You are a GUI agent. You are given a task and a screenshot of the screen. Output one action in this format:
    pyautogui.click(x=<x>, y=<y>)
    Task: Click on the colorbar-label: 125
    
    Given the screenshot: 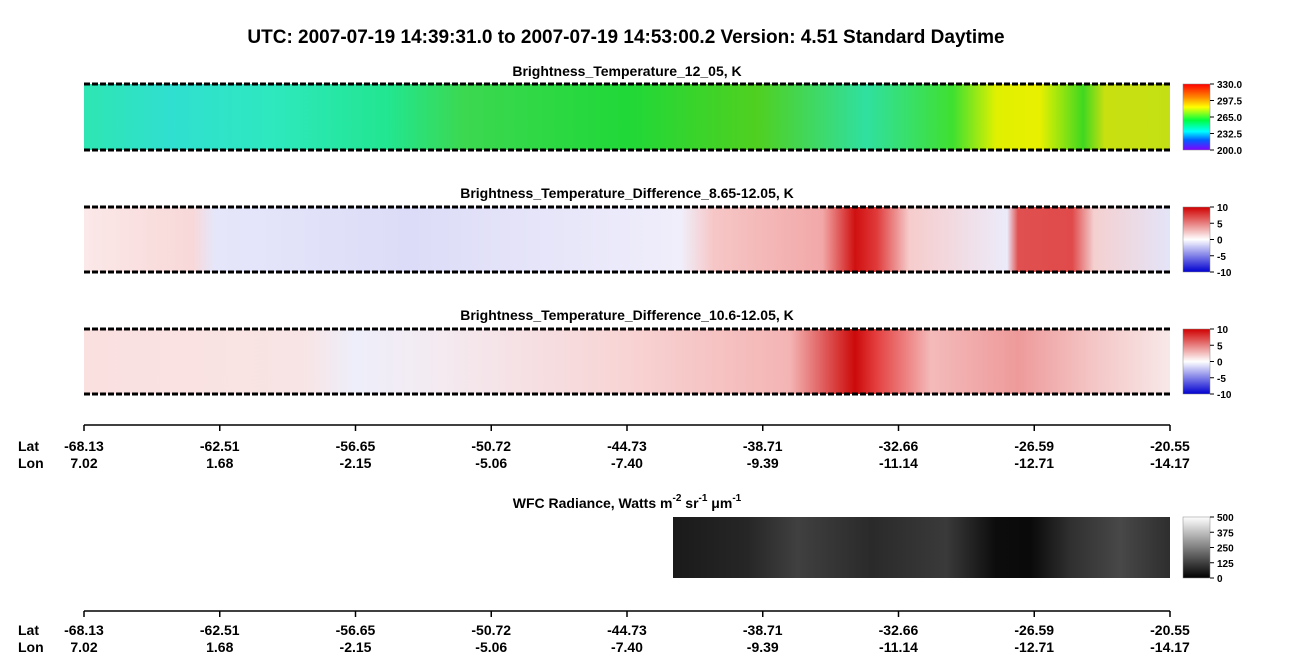 What is the action you would take?
    pyautogui.click(x=1225, y=564)
    